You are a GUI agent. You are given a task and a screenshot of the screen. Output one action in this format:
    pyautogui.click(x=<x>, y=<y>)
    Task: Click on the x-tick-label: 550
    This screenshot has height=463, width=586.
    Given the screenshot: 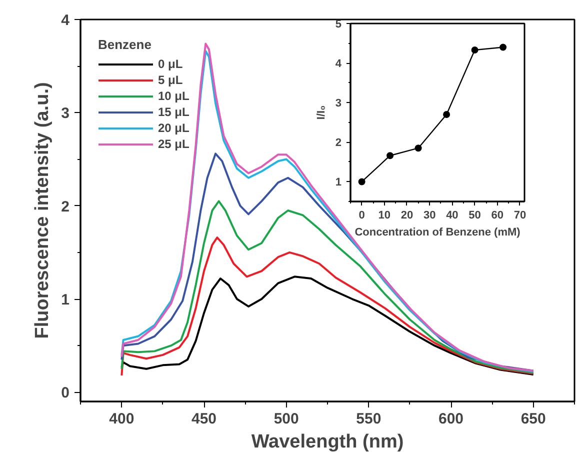 What is the action you would take?
    pyautogui.click(x=369, y=419)
    